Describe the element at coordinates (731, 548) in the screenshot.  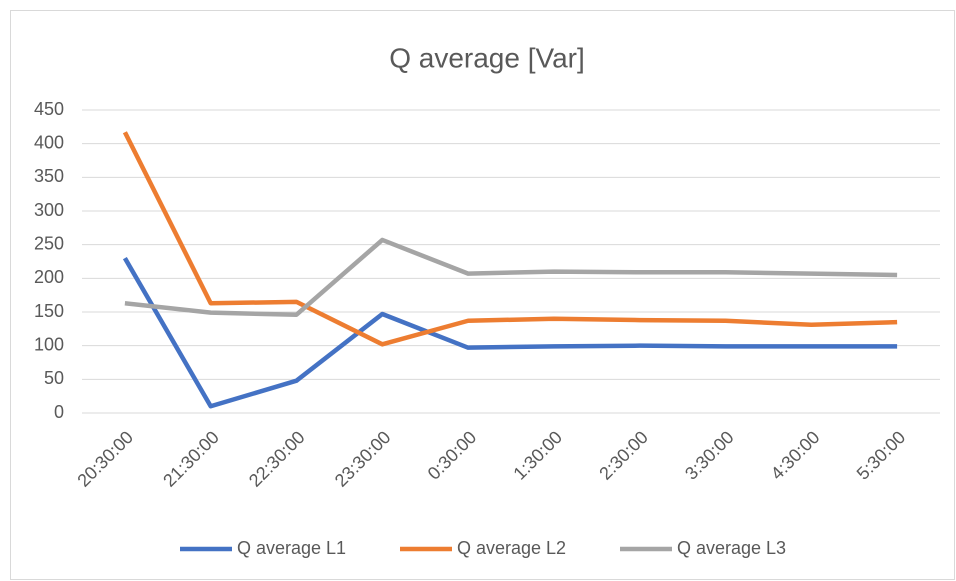
I see `legend-label: Q average L3` at that location.